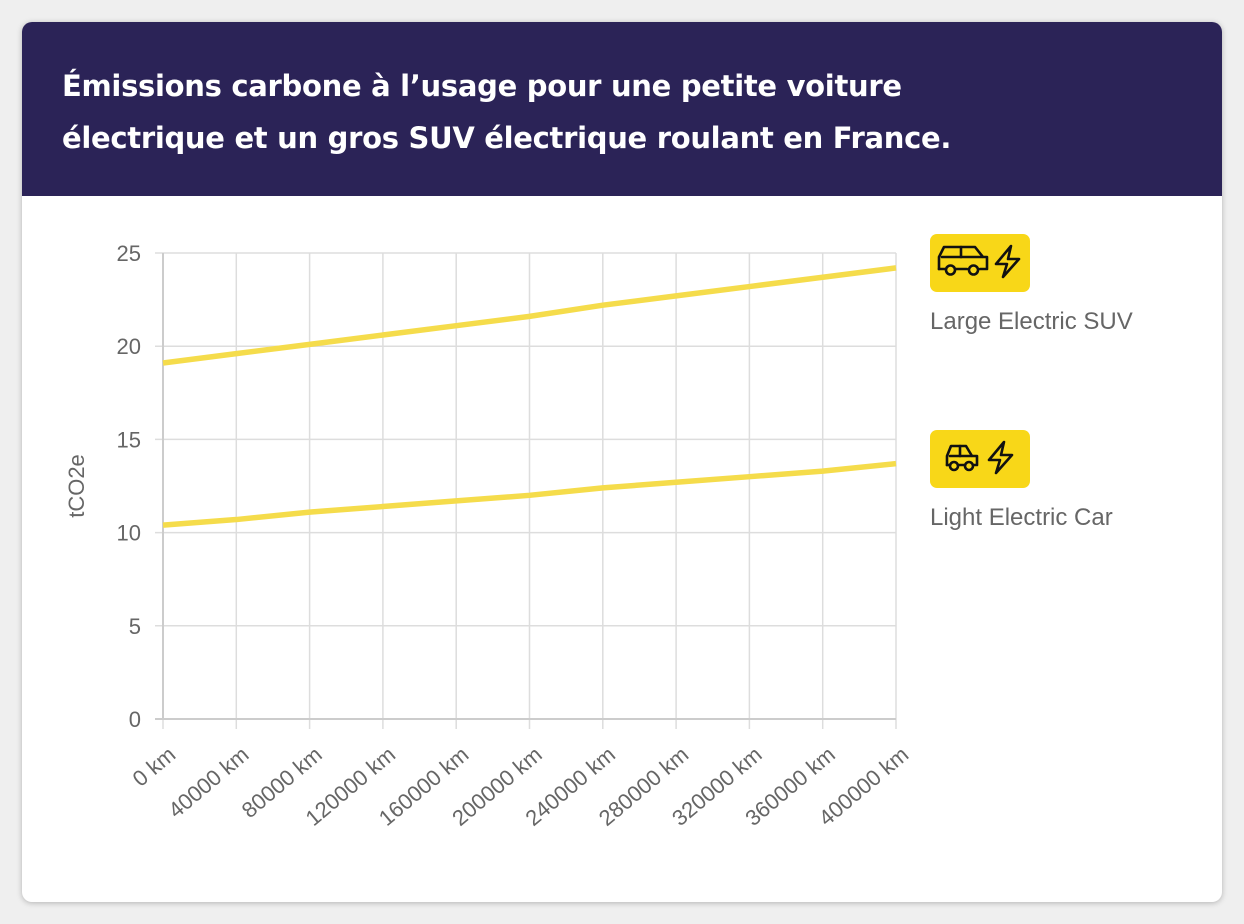 This screenshot has height=924, width=1244. What do you see at coordinates (135, 626) in the screenshot?
I see `y-tick-label: 5` at bounding box center [135, 626].